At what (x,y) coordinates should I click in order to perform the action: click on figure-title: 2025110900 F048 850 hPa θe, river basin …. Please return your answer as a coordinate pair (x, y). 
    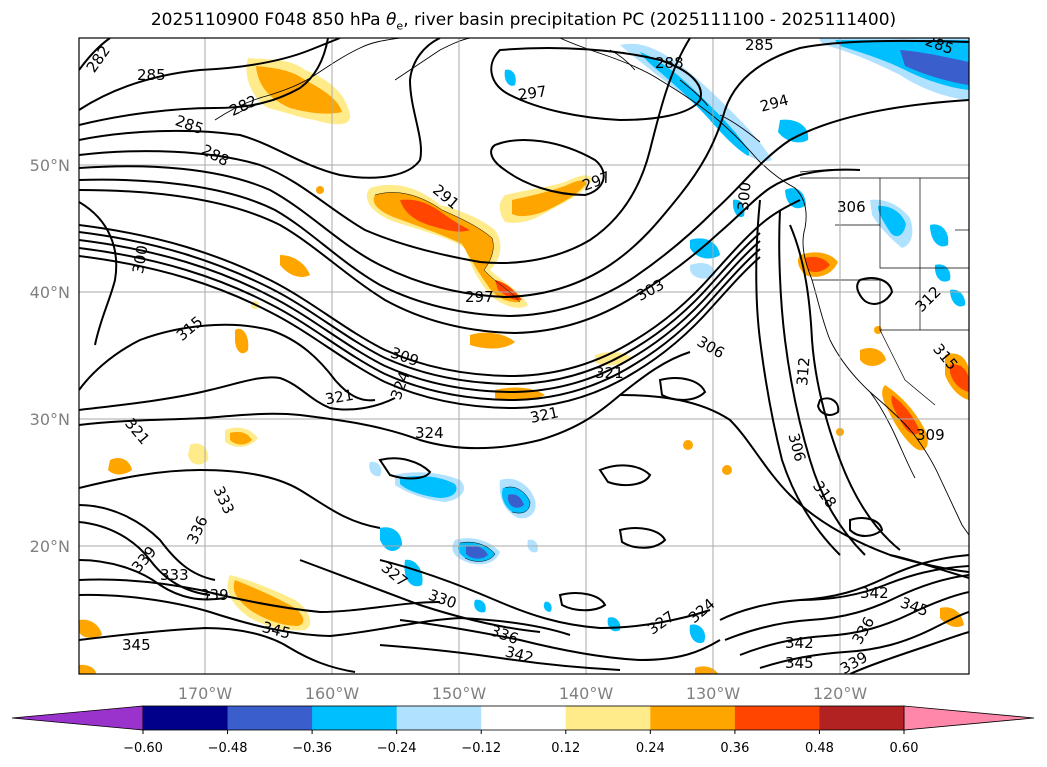
    Looking at the image, I should click on (523, 21).